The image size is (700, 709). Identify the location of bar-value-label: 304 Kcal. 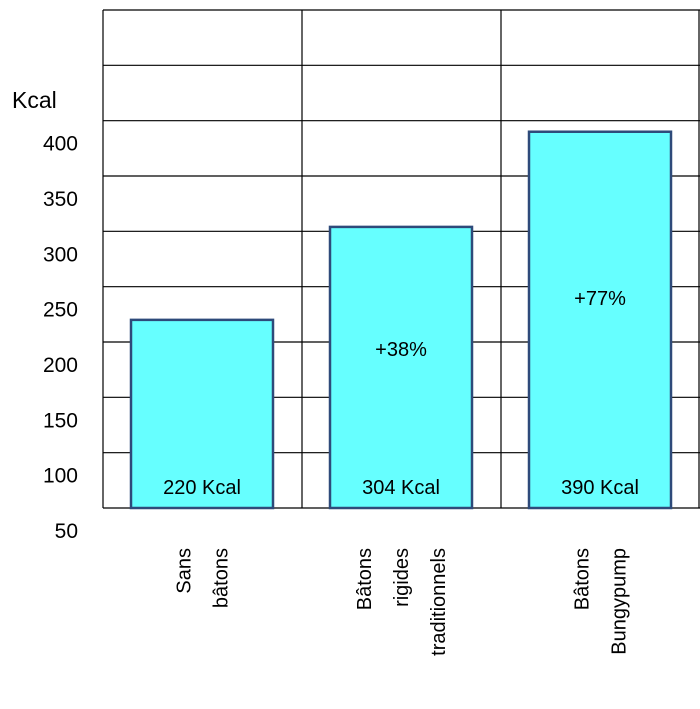
(401, 488).